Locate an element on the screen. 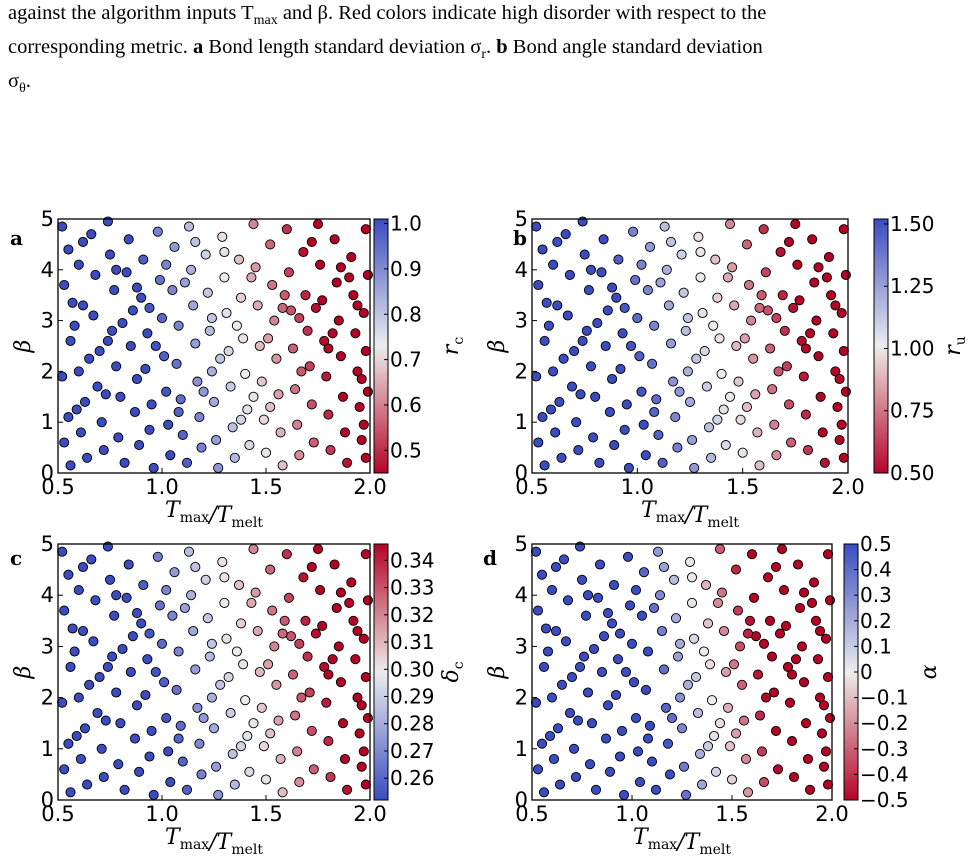  x-axis-label: Tmax/Tmelt is located at coordinates (682, 841).